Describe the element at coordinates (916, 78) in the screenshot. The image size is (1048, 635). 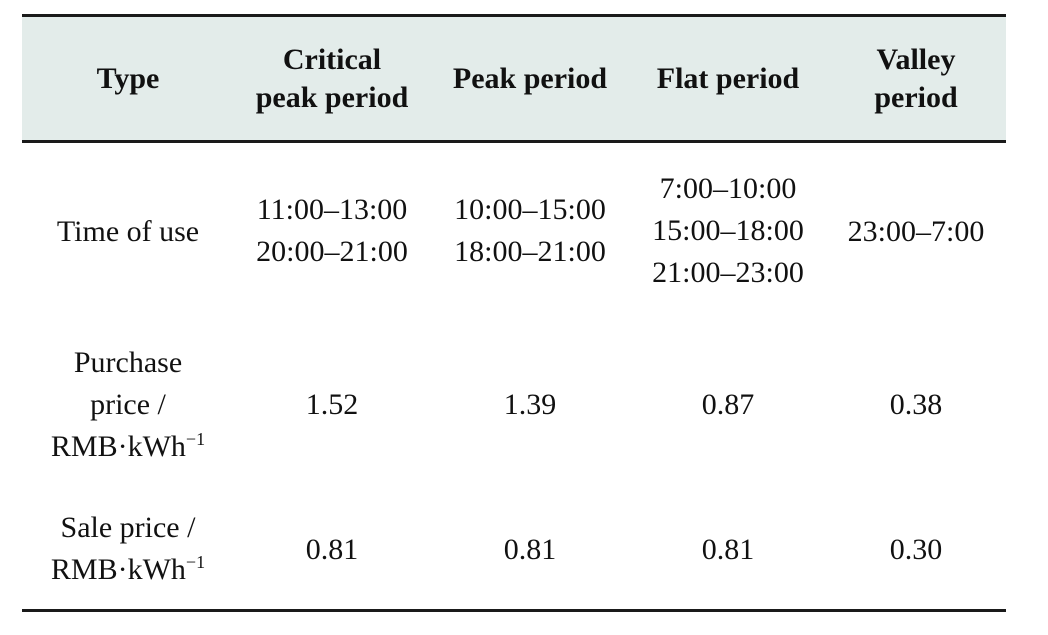
I see `header-valley: Valley period` at that location.